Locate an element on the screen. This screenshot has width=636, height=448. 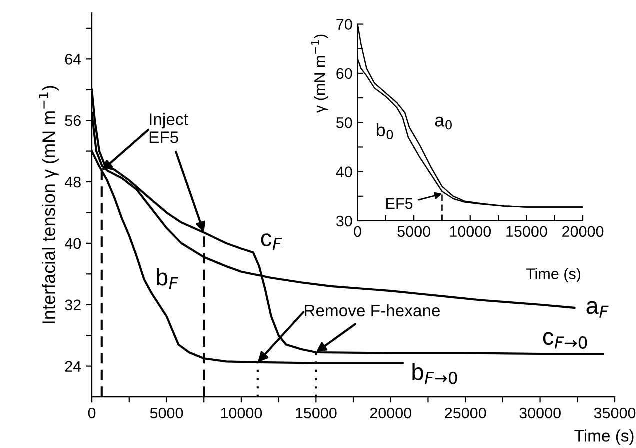
y-tick-label: 60 is located at coordinates (344, 74).